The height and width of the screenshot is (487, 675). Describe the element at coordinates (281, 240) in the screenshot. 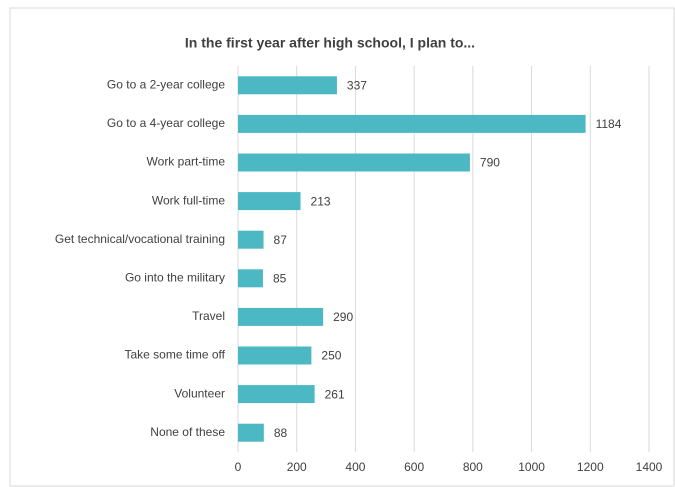

I see `data-label: 87` at that location.